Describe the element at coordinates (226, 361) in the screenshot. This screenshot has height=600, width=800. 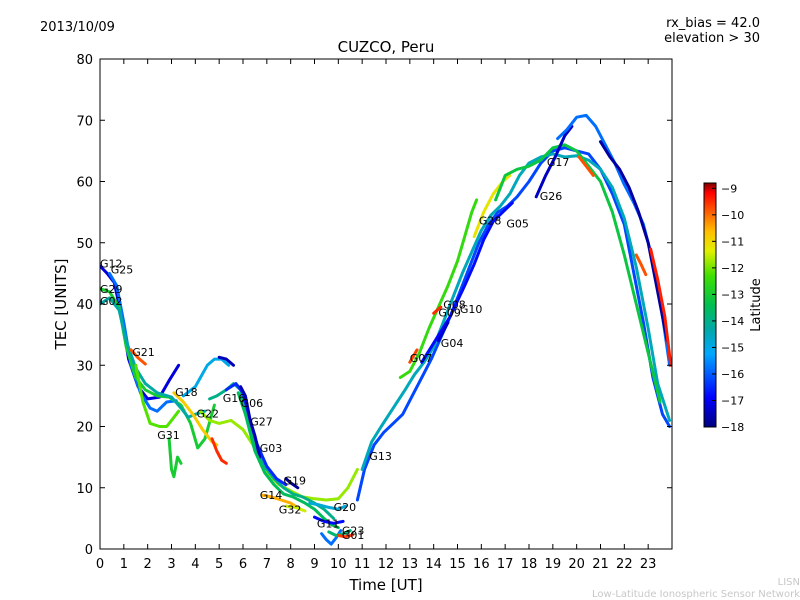
I see `series-g23b` at that location.